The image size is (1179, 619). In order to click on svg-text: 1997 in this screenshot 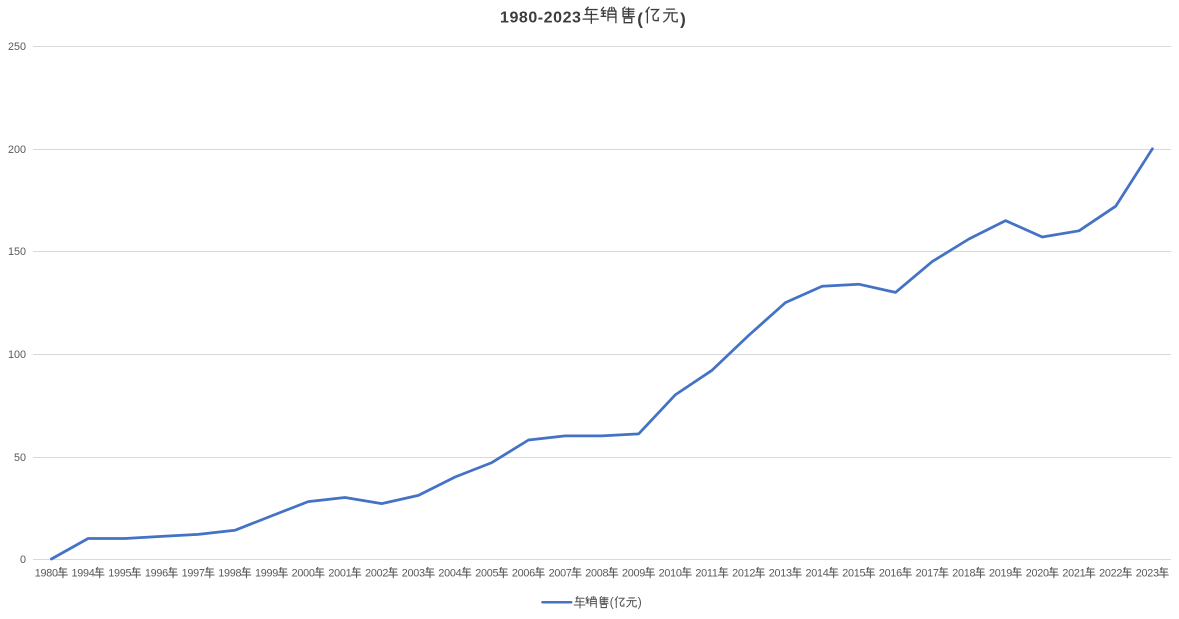, I will do `click(193, 573)`.